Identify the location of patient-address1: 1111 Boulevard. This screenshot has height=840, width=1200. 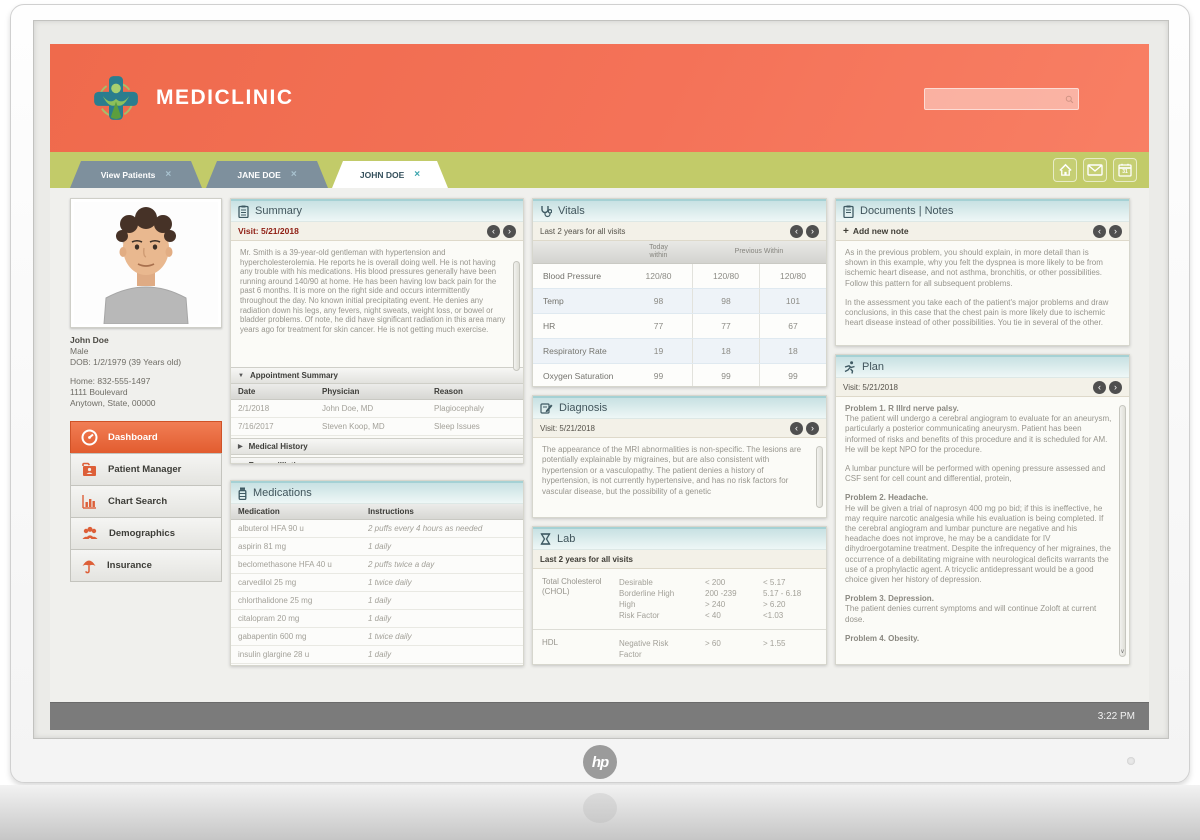
(99, 392).